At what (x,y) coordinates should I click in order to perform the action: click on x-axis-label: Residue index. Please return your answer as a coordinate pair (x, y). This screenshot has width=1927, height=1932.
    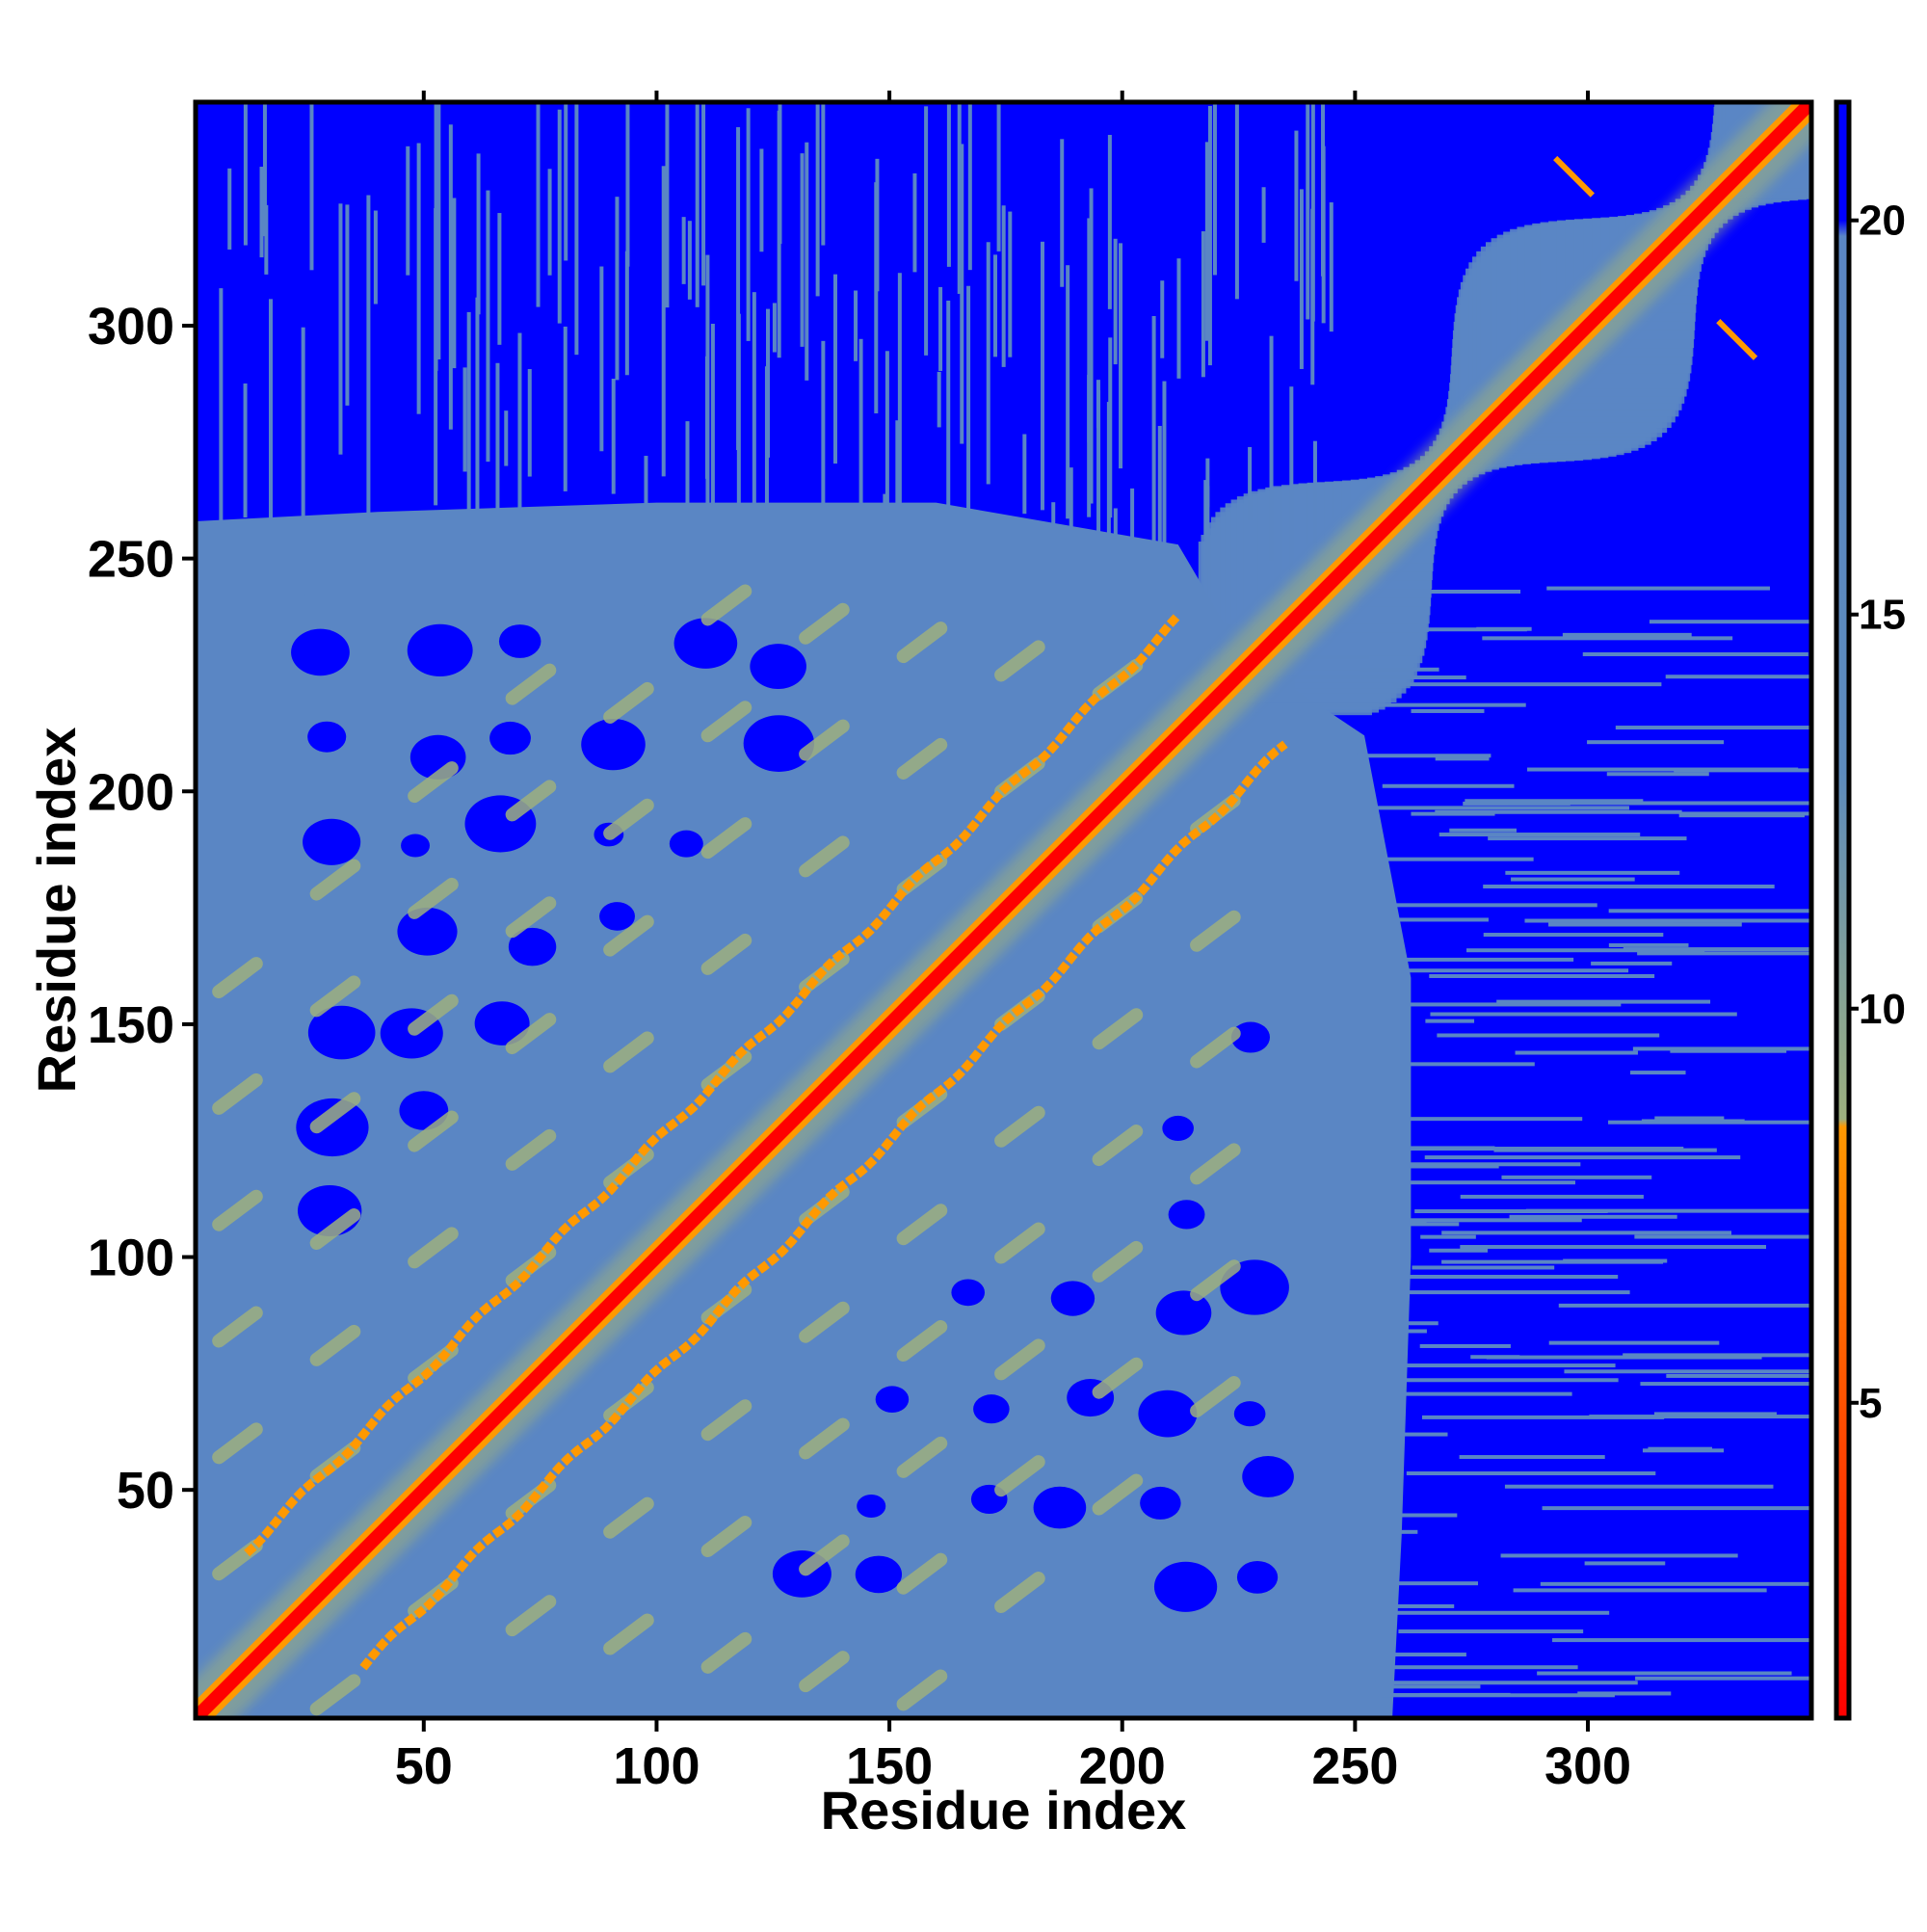
    Looking at the image, I should click on (1004, 1810).